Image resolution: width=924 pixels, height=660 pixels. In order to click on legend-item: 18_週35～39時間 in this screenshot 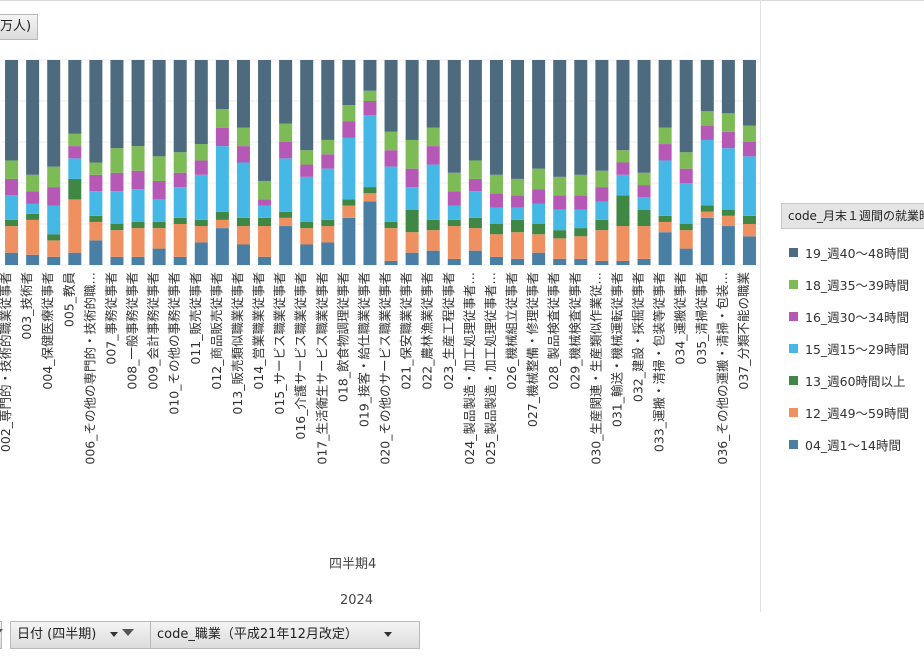, I will do `click(856, 284)`.